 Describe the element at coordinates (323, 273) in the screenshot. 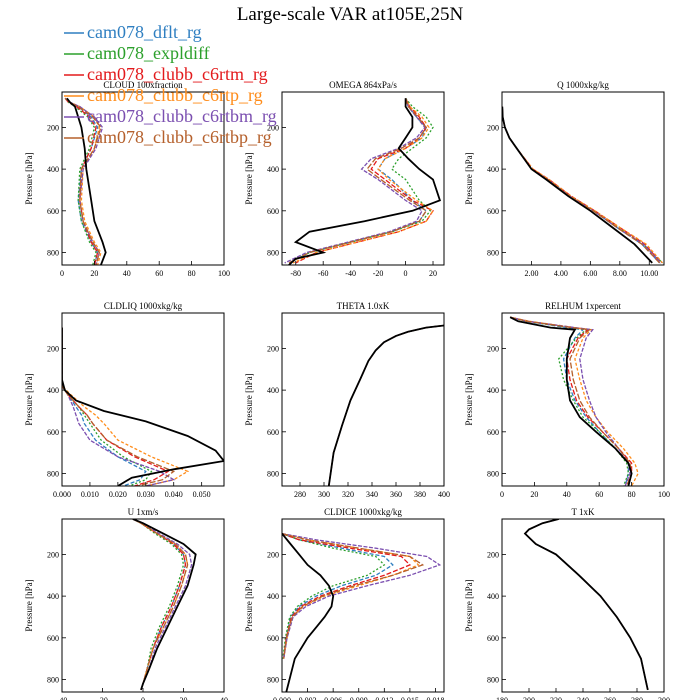

I see `x-tick-label: -60` at that location.